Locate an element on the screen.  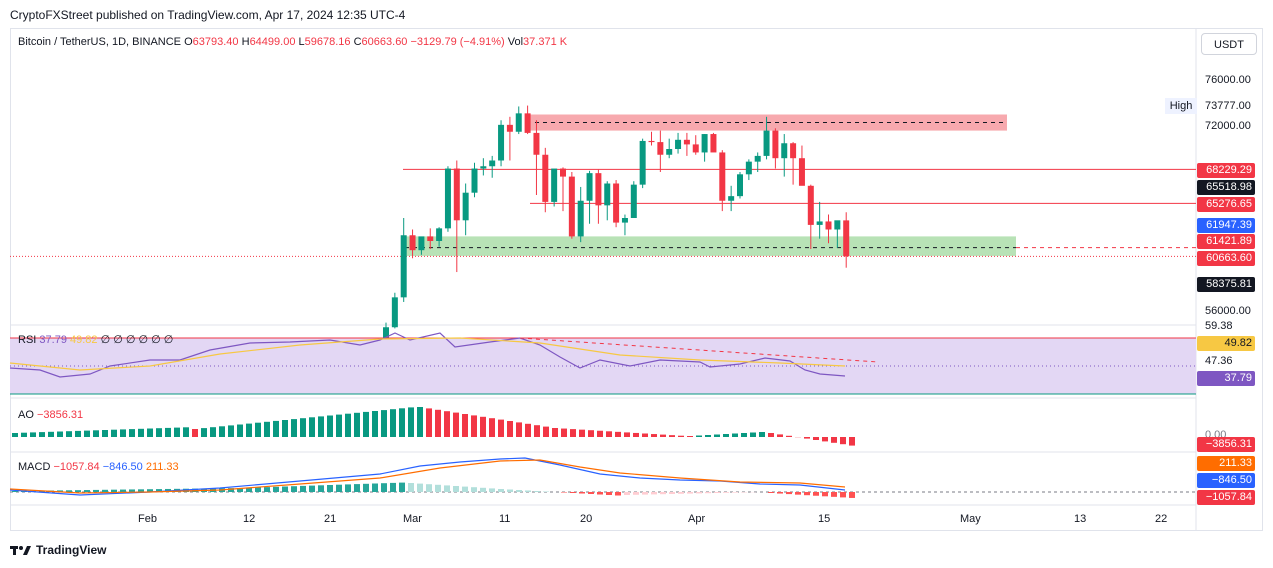
macd-label: MACD is located at coordinates (34, 467).